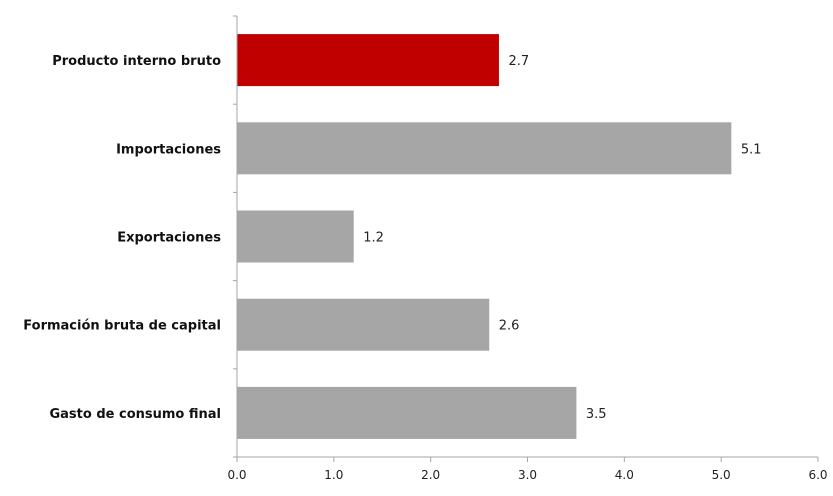 The height and width of the screenshot is (496, 833). What do you see at coordinates (817, 475) in the screenshot?
I see `x-tick-label: 6.0` at bounding box center [817, 475].